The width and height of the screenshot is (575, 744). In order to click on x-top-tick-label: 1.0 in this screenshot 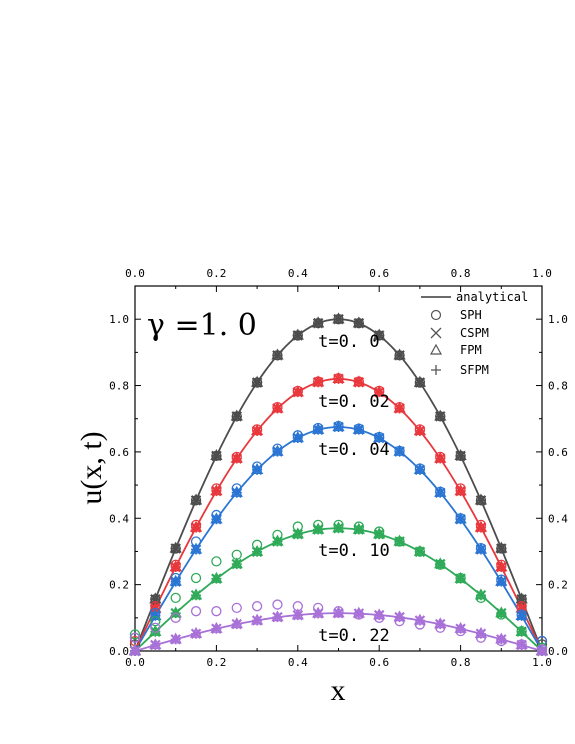, I will do `click(542, 273)`.